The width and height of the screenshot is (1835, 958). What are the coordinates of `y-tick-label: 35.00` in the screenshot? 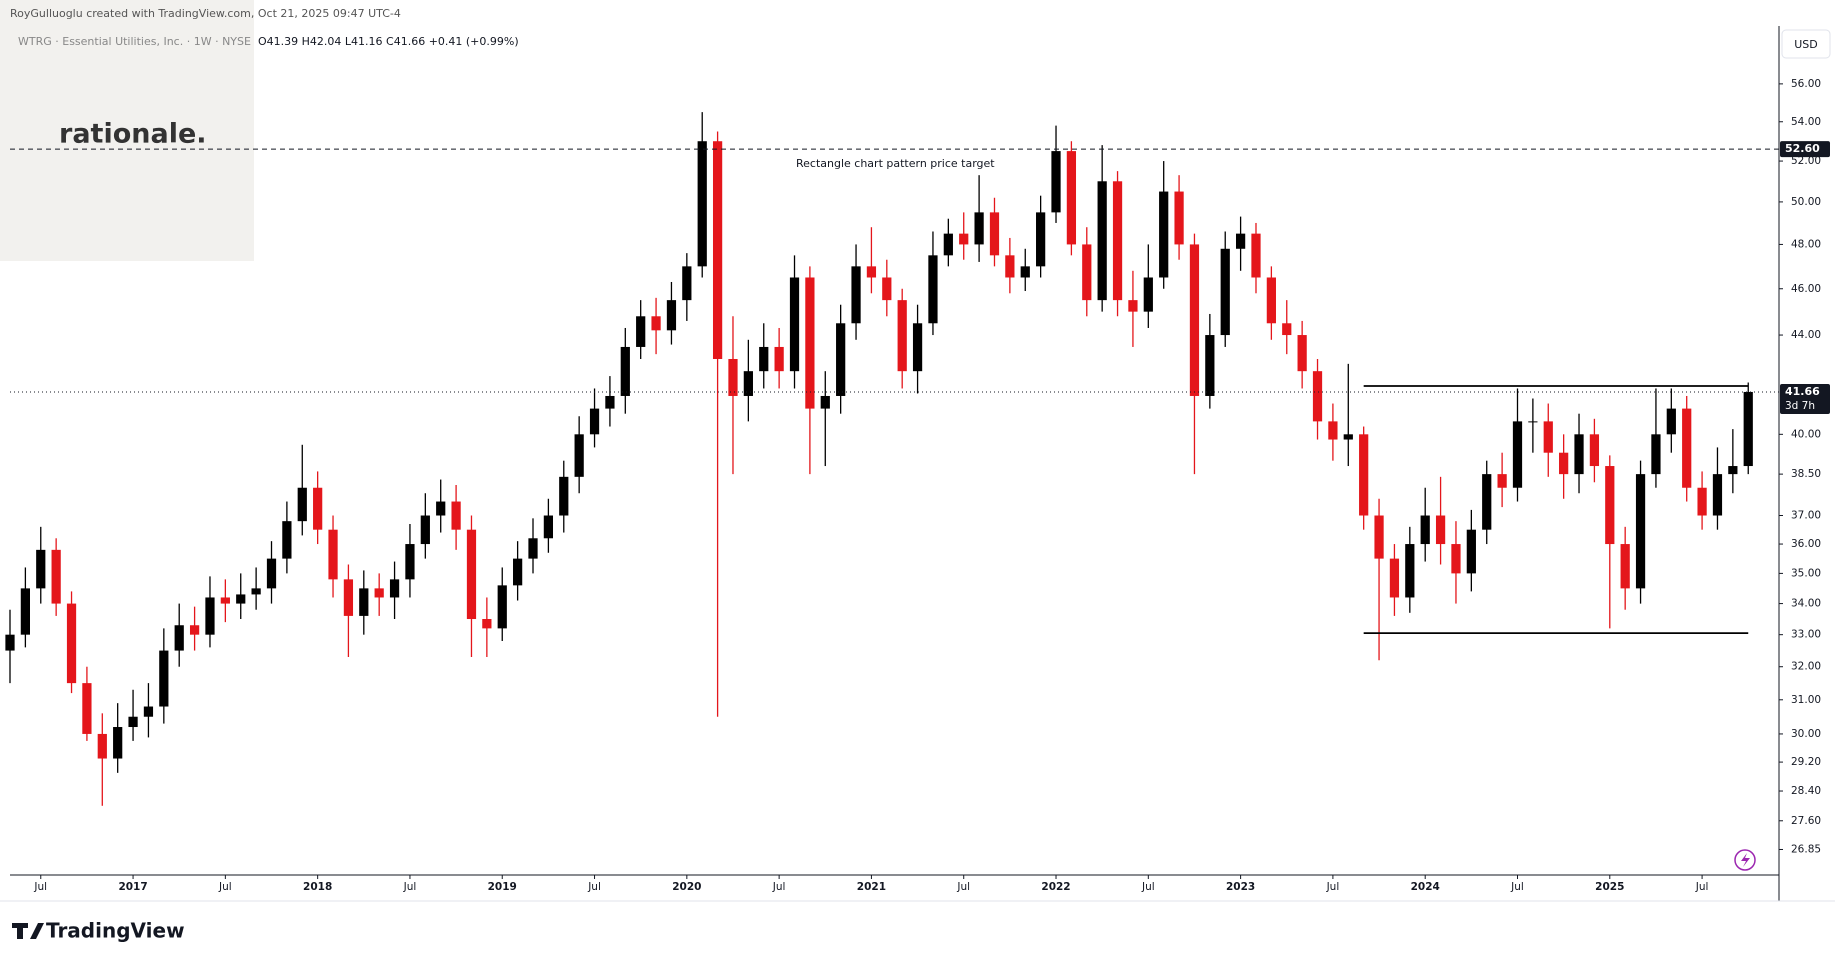 It's located at (1806, 573).